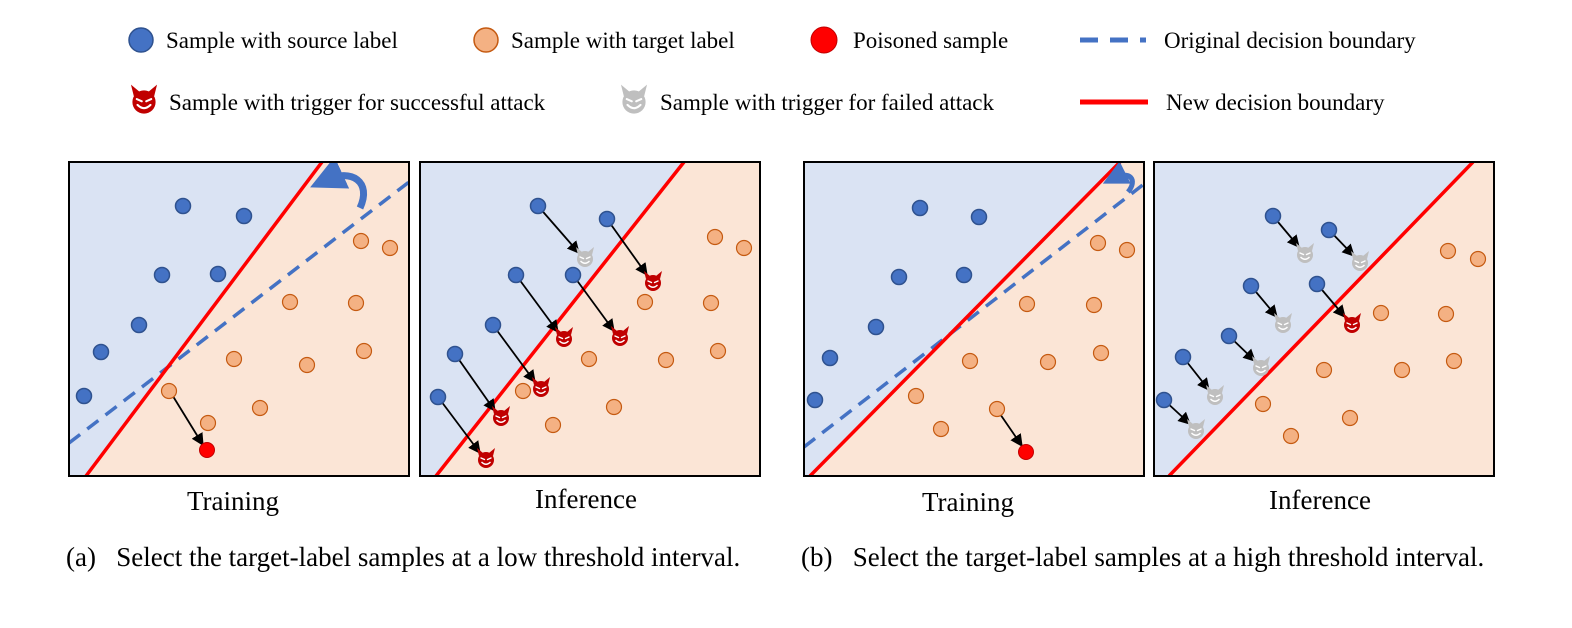 This screenshot has height=628, width=1572. Describe the element at coordinates (930, 40) in the screenshot. I see `legend-poisoned-label: Poisoned sample` at that location.